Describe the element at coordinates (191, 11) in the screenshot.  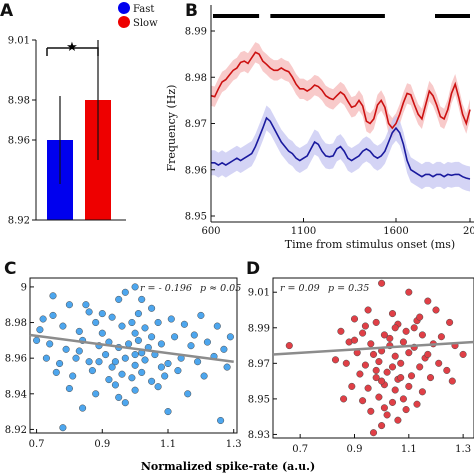
I see `panel-b-letter: B` at that location.